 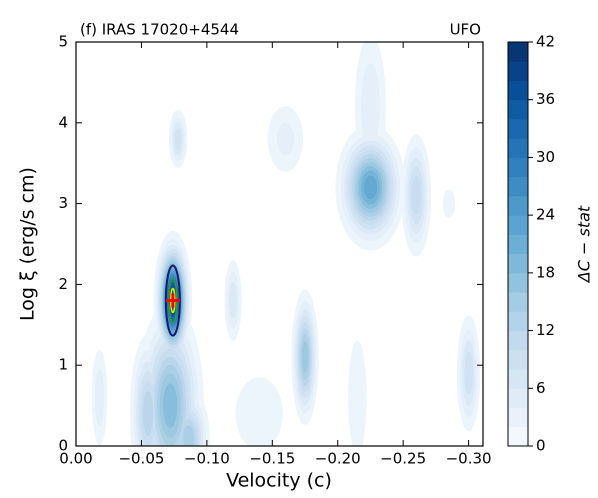 I want to click on x-tick-label: −0.05, so click(x=141, y=459).